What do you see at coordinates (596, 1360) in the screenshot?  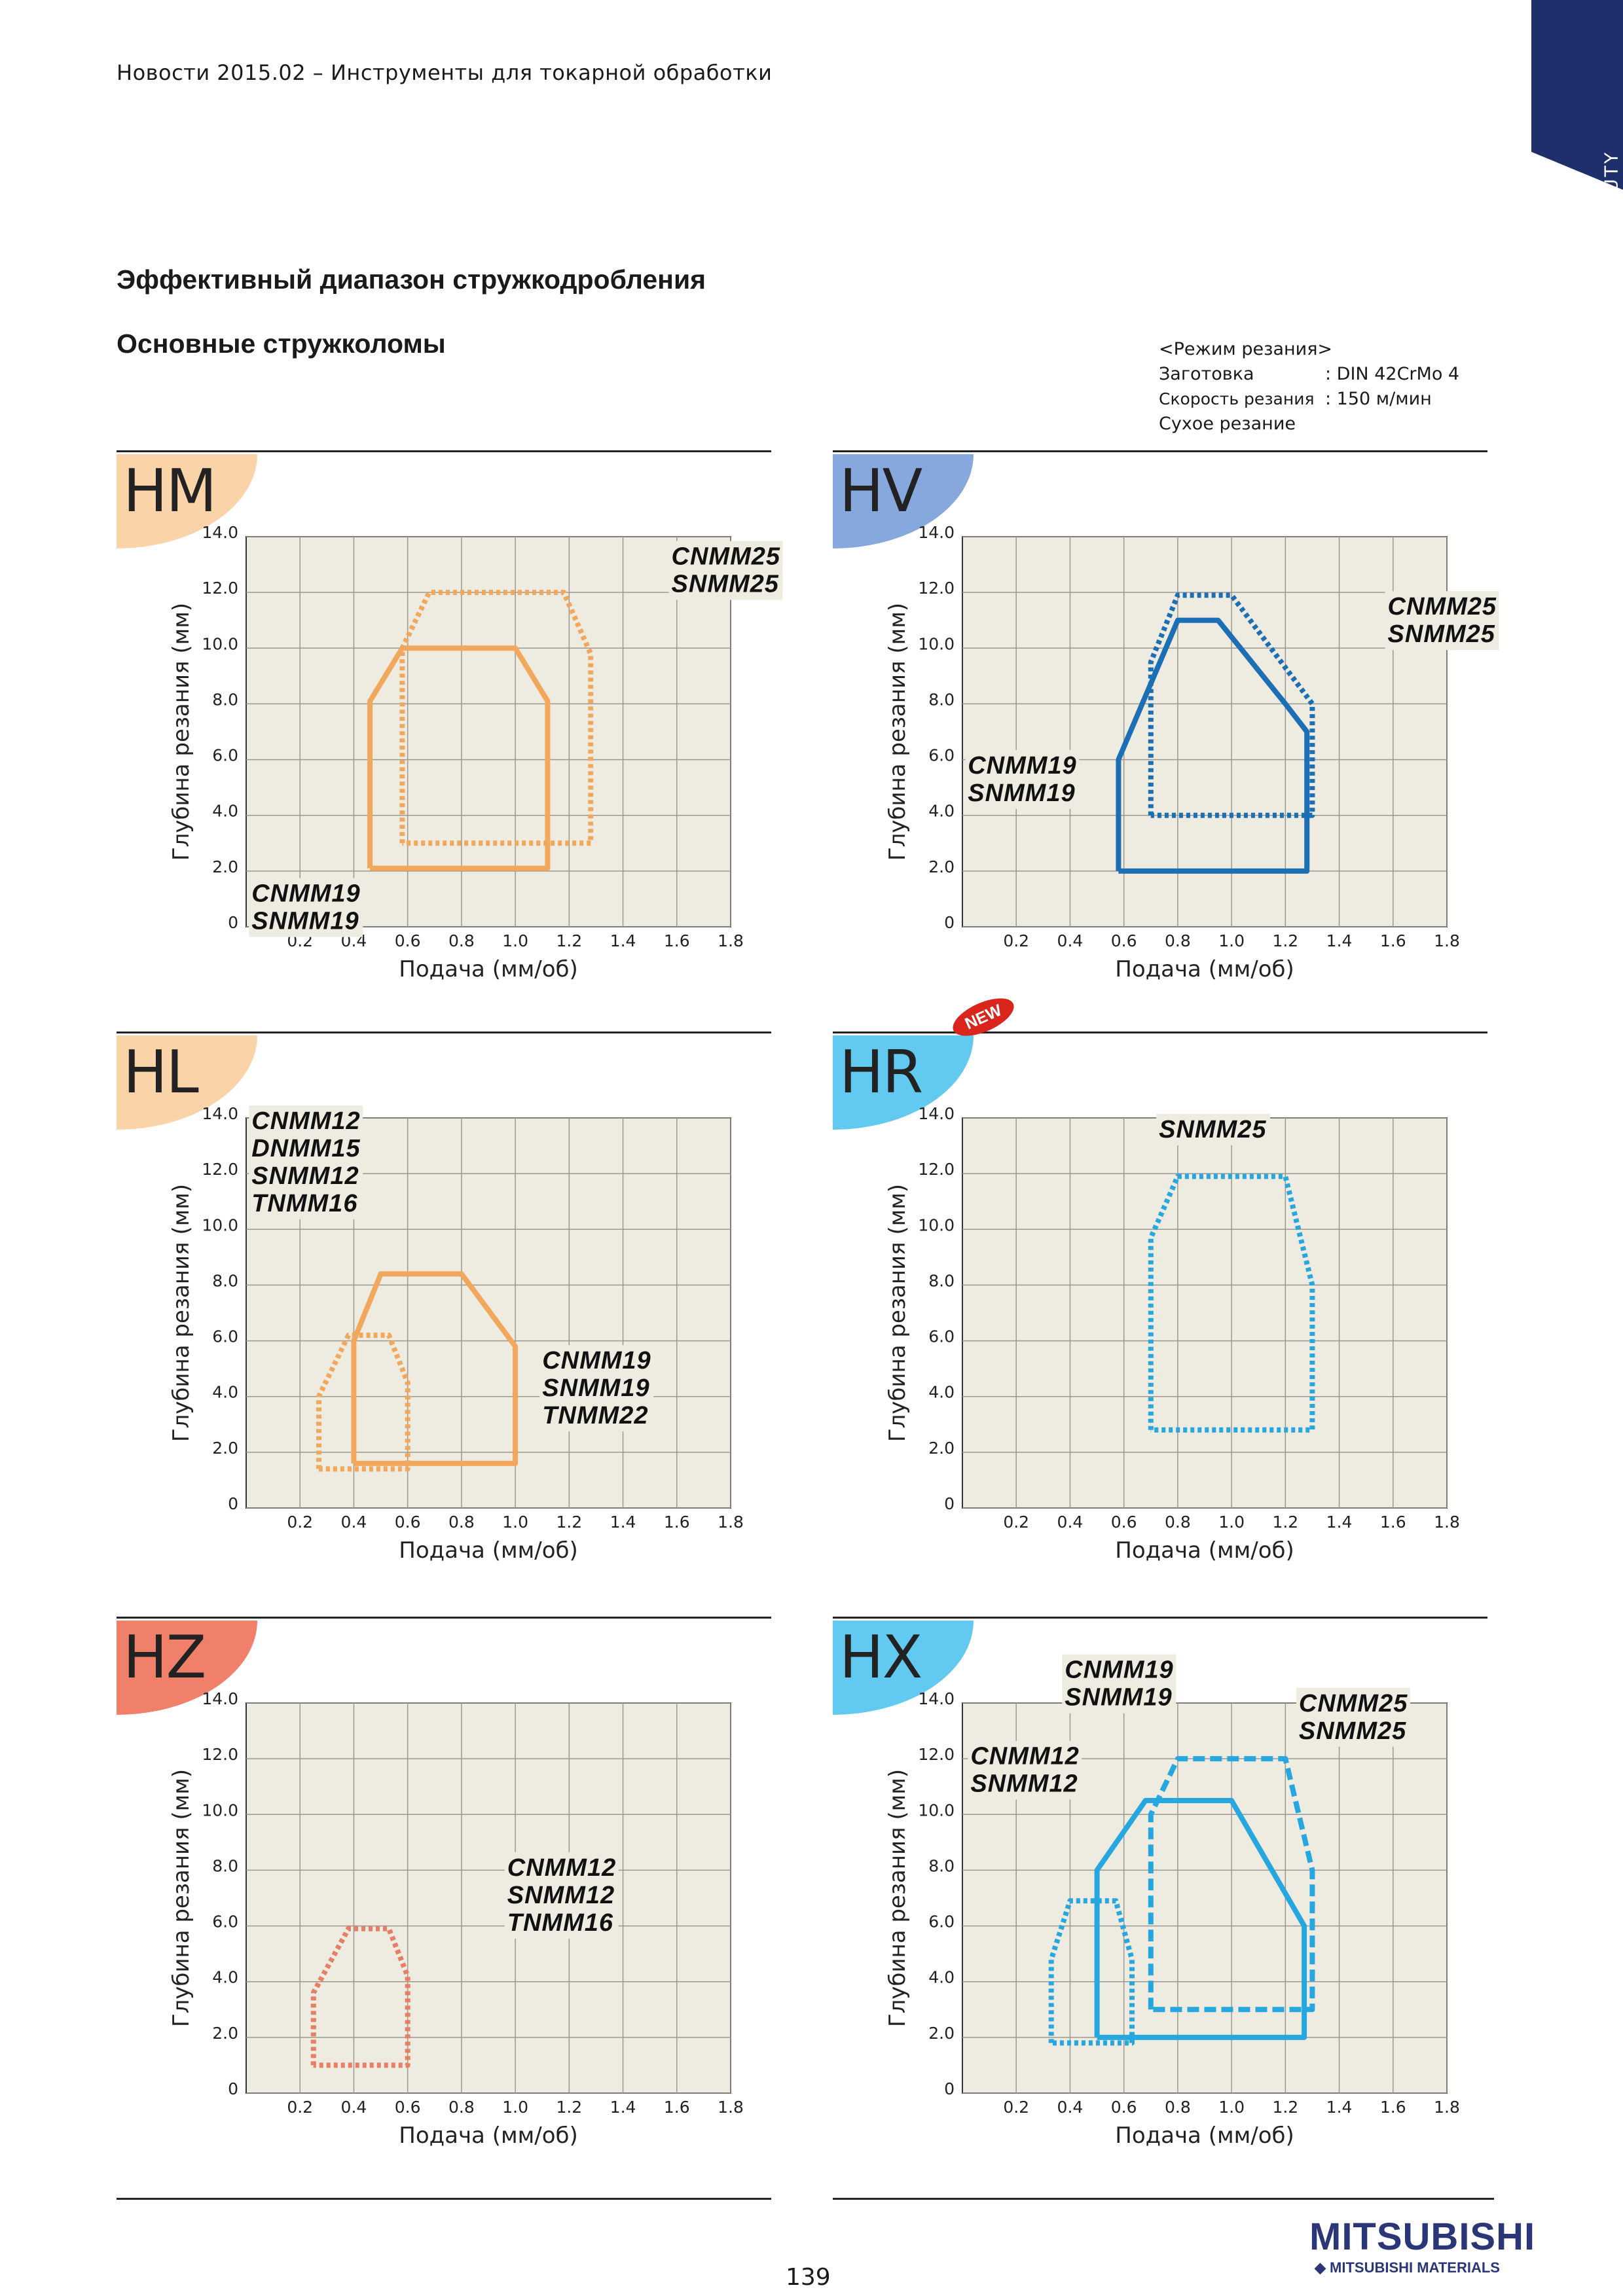 I see `insert-label-text: CNMM19` at bounding box center [596, 1360].